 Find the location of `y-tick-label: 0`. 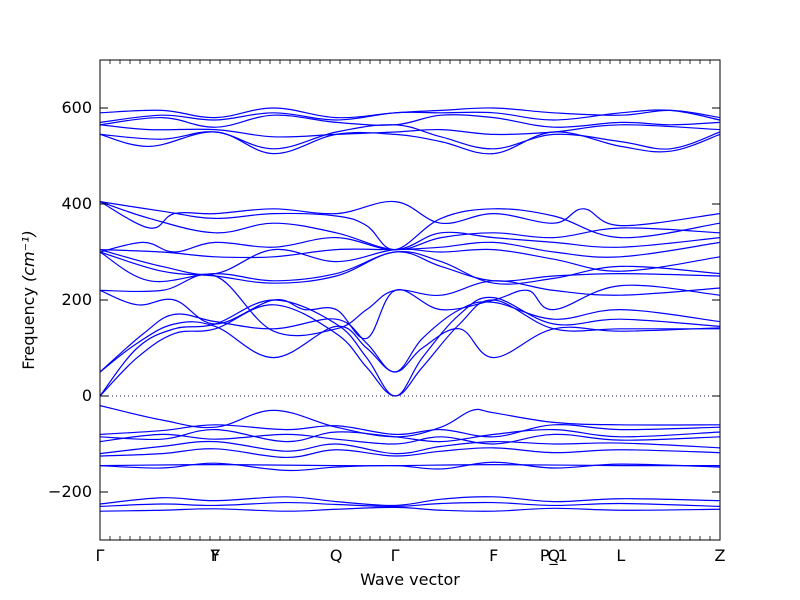

y-tick-label: 0 is located at coordinates (87, 395).